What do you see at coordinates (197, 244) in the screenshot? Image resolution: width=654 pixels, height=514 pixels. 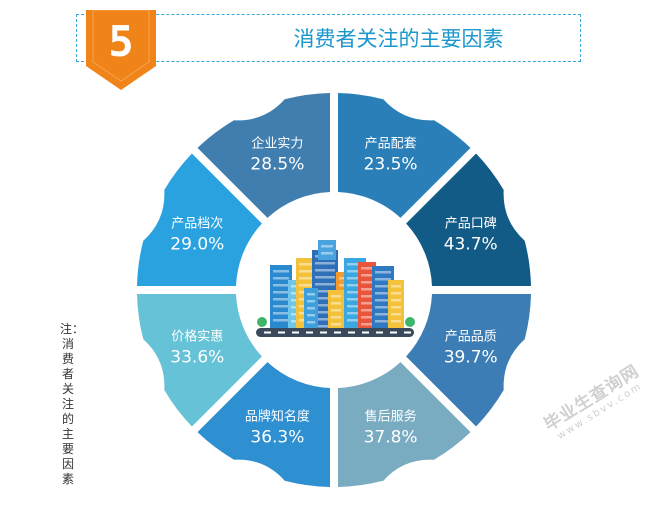 I see `segment-value-label: 29.0%` at bounding box center [197, 244].